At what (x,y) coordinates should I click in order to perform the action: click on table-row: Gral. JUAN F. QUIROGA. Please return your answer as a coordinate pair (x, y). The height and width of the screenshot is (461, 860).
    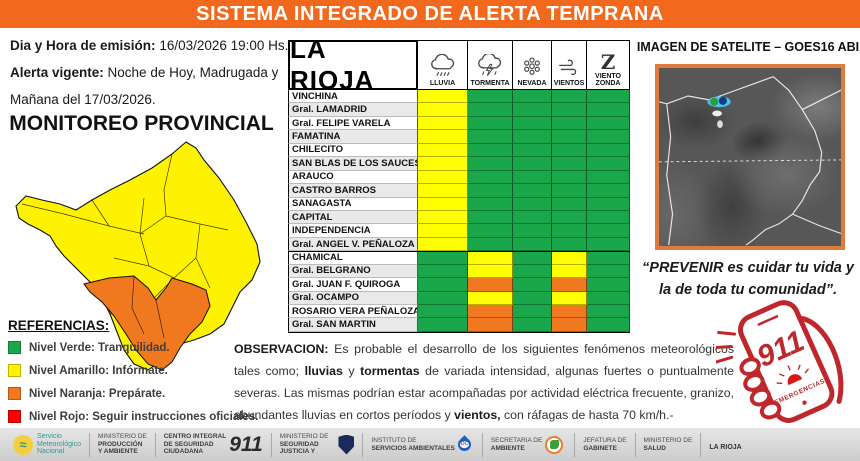
    Looking at the image, I should click on (459, 285).